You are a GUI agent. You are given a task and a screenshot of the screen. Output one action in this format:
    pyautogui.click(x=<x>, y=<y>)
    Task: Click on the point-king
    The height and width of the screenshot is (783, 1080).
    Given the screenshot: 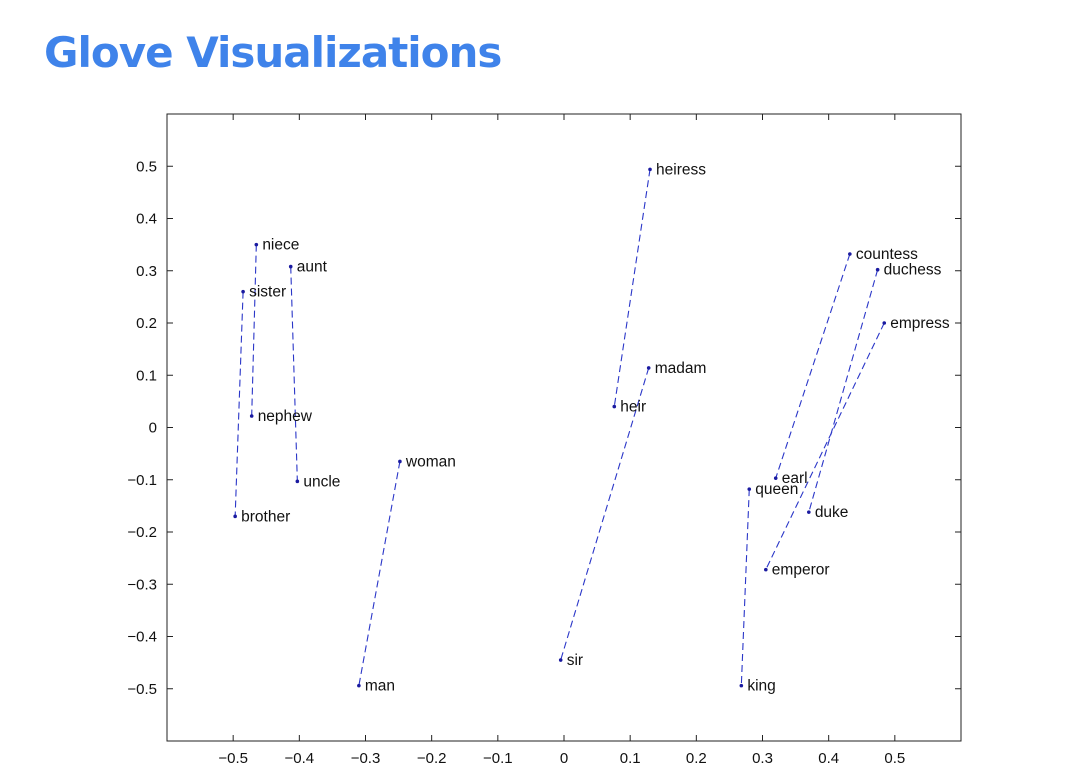 What is the action you would take?
    pyautogui.click(x=741, y=685)
    